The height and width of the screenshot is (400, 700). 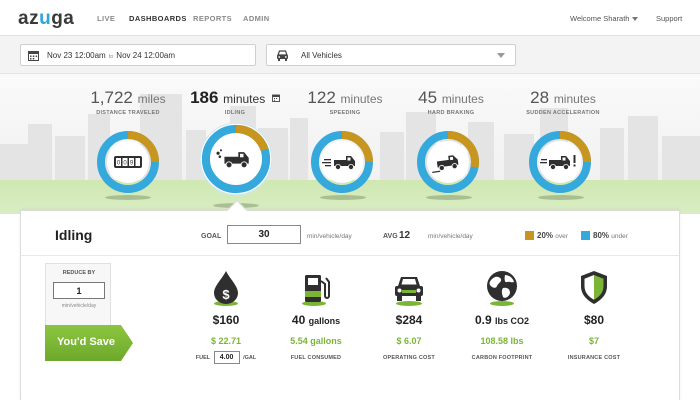 I want to click on insurance-saving: $7, so click(x=593, y=341).